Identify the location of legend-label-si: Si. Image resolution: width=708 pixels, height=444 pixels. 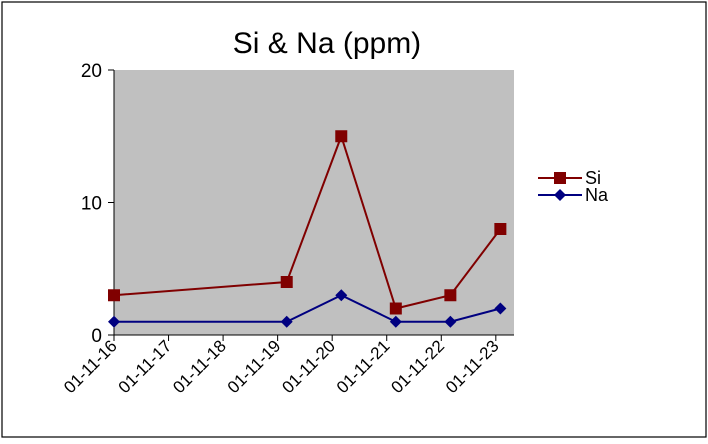
(593, 178).